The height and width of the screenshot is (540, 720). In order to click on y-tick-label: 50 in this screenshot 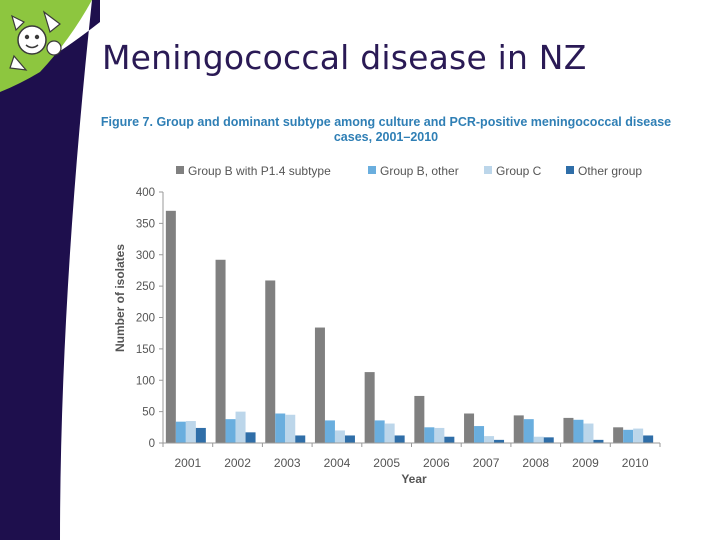, I will do `click(148, 413)`.